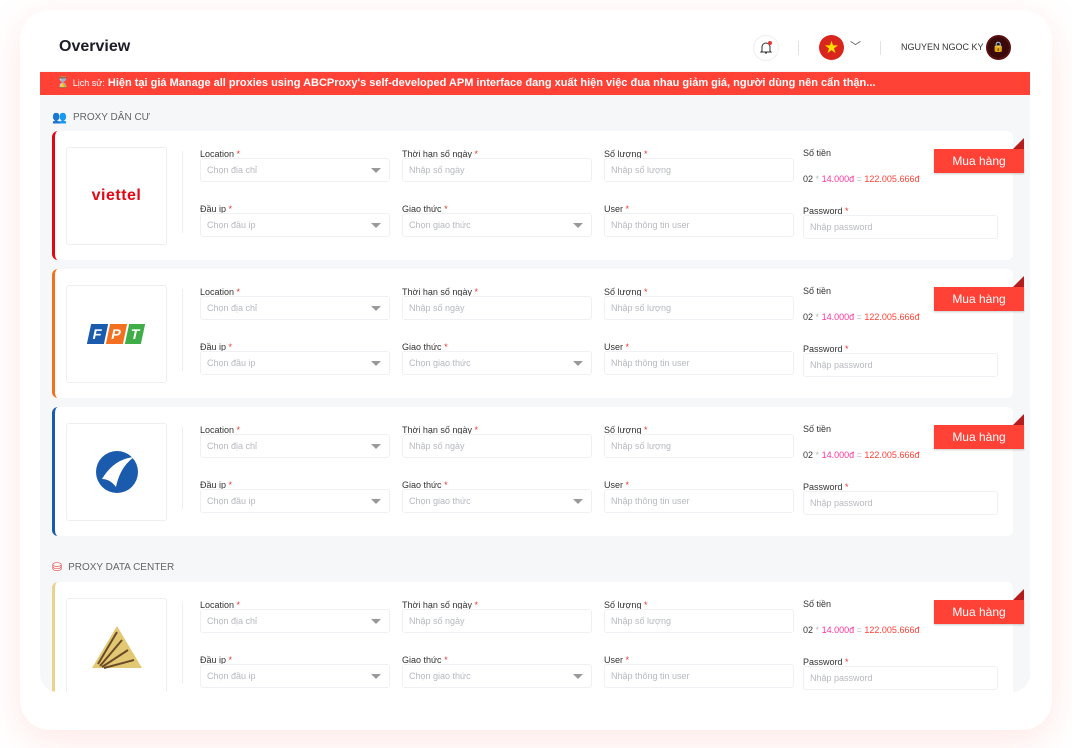 The width and height of the screenshot is (1072, 748). Describe the element at coordinates (855, 47) in the screenshot. I see `chevron-down-icon: ﹀` at that location.